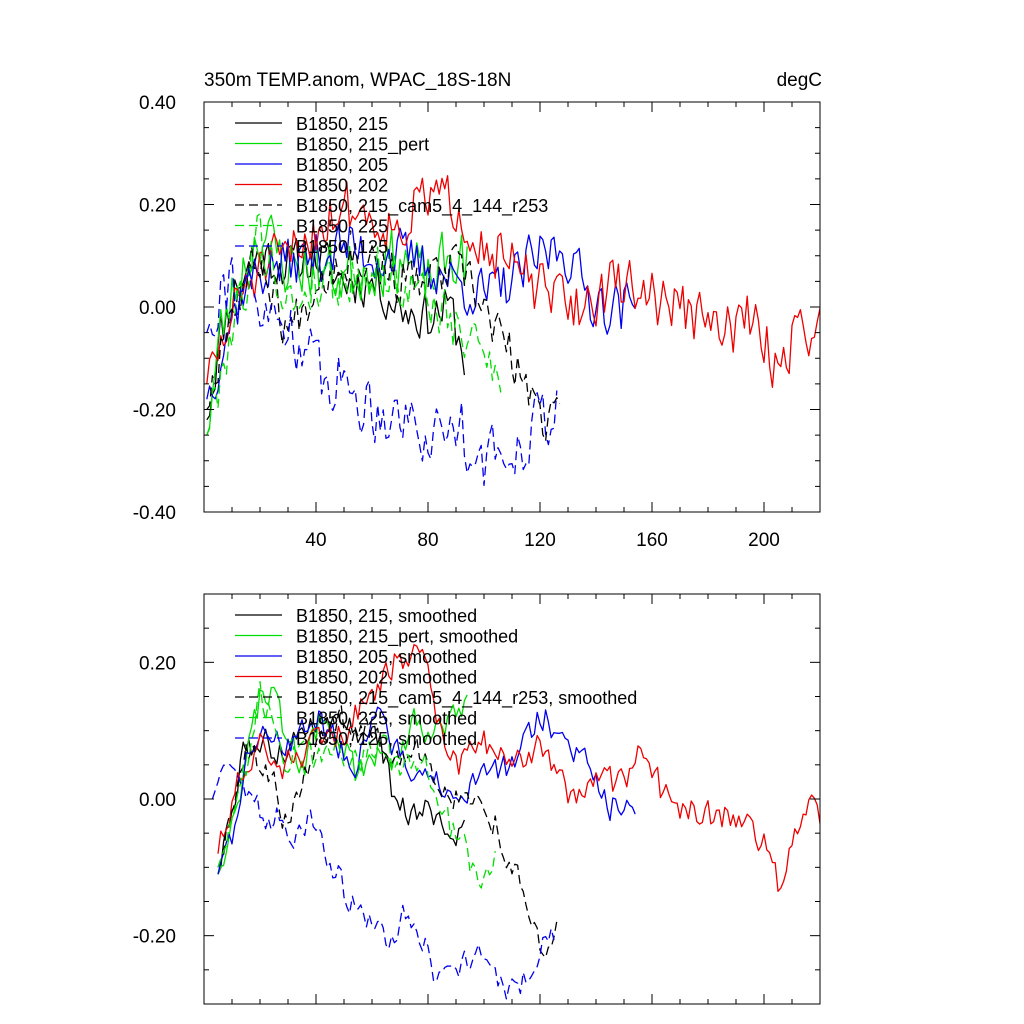 This screenshot has width=1024, height=1024. What do you see at coordinates (342, 227) in the screenshot?
I see `legend-label: B1850, 225` at bounding box center [342, 227].